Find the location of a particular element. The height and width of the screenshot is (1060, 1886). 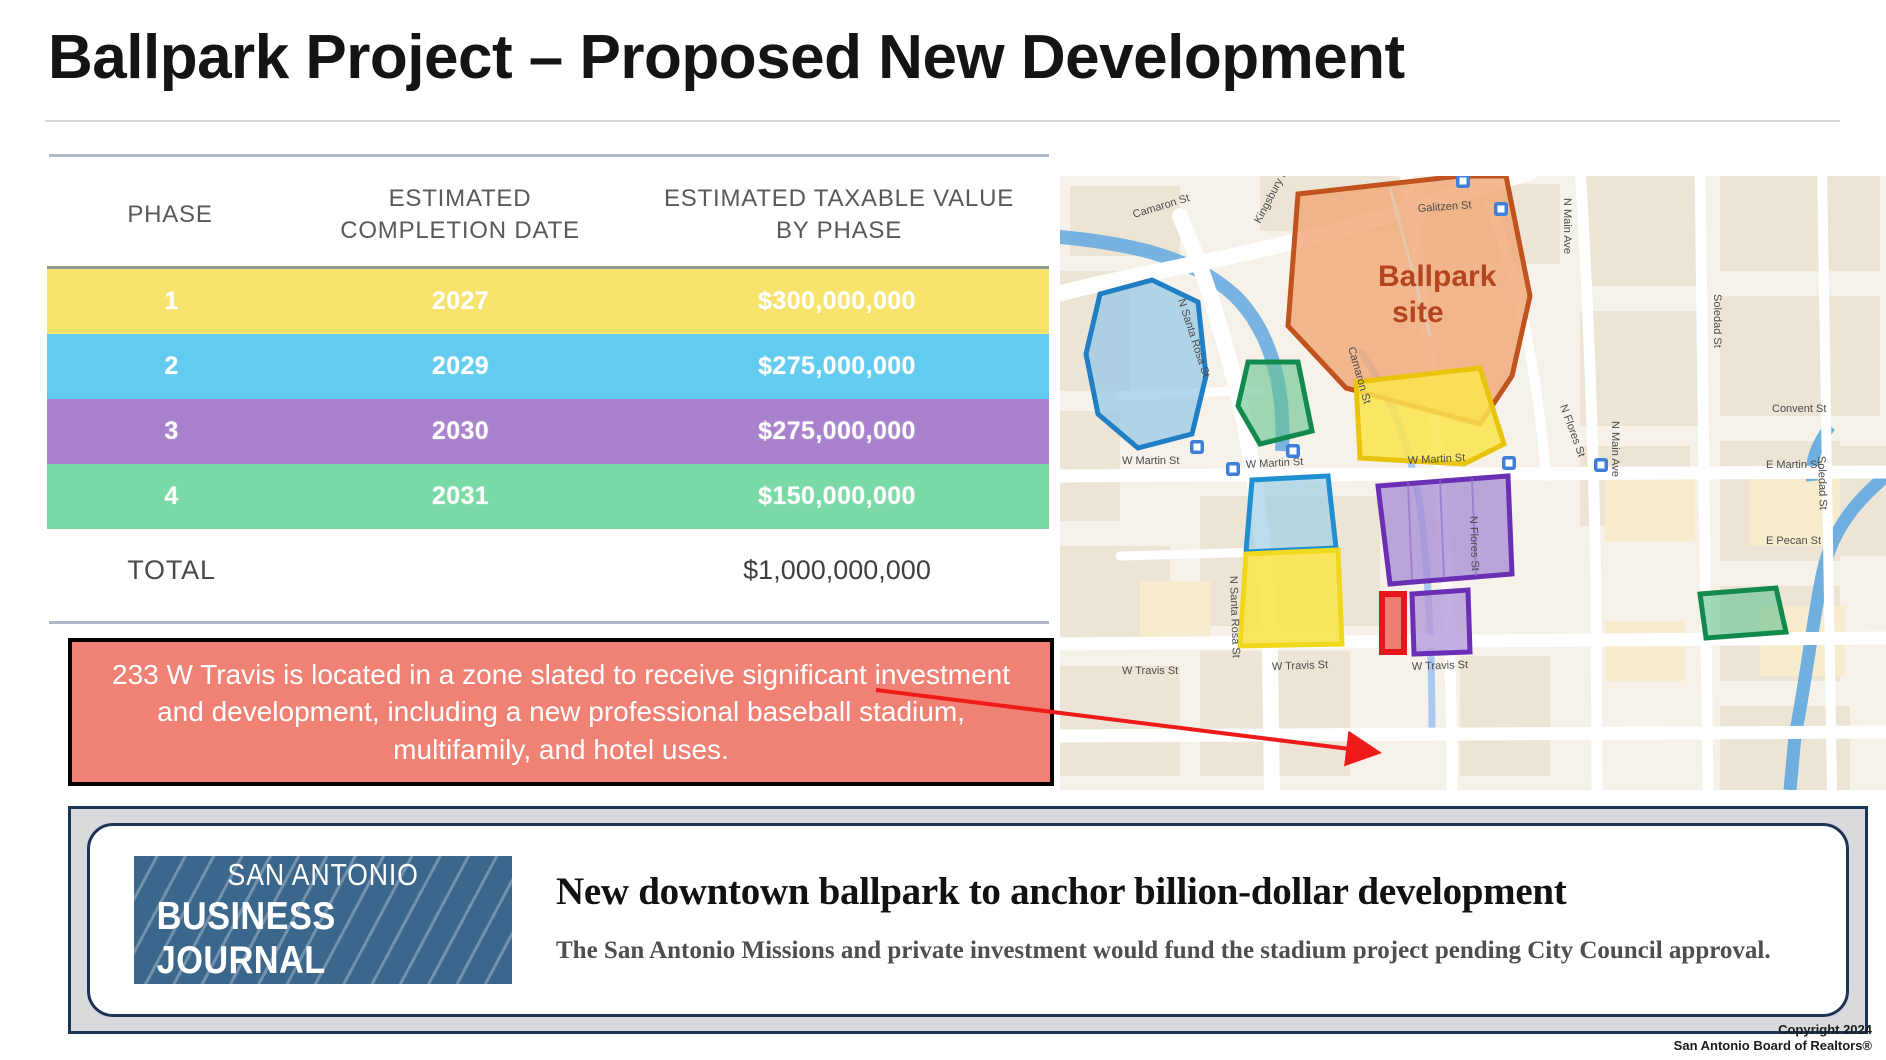

total-label: TOTAL is located at coordinates (171, 569).